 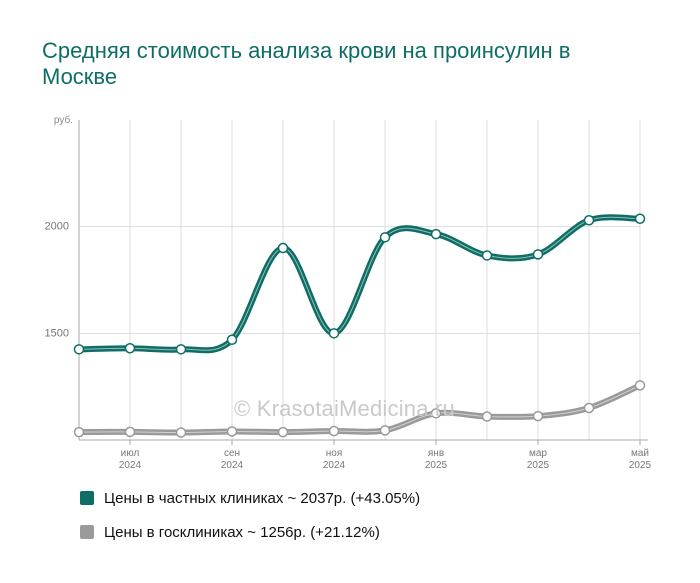 I want to click on y-tick-label: 2000, so click(x=57, y=227).